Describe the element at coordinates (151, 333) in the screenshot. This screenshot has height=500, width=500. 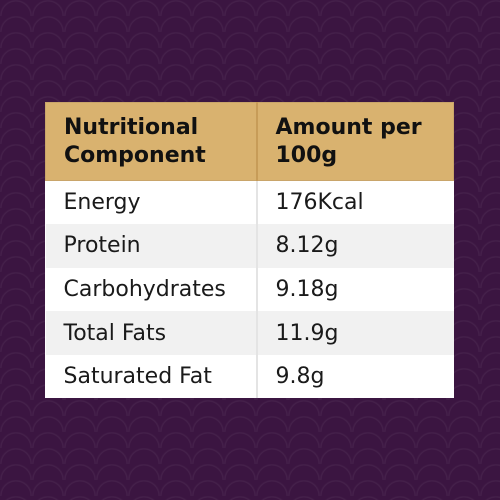
I see `component-cell: Total Fats` at that location.